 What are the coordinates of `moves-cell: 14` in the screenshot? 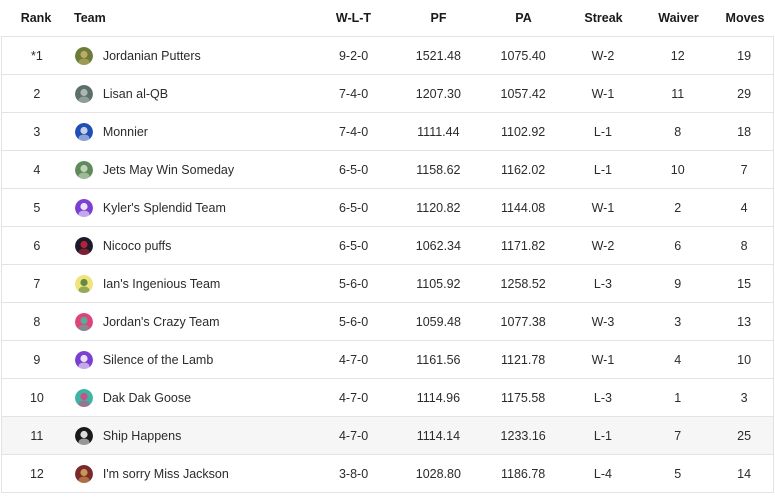 It's located at (744, 473).